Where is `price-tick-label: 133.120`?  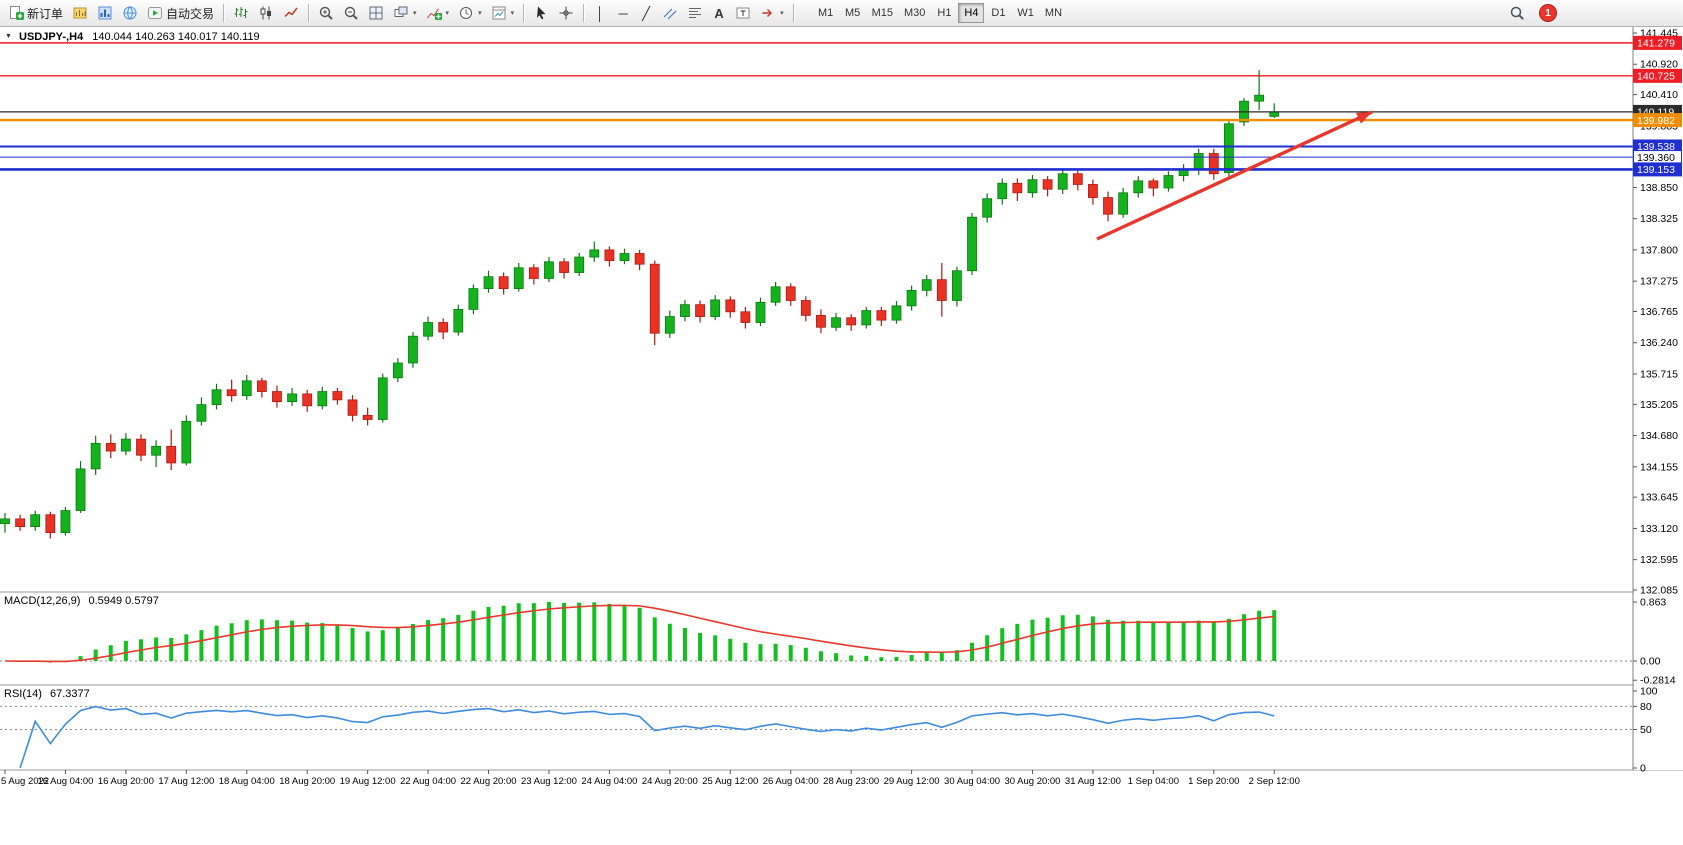 price-tick-label: 133.120 is located at coordinates (1659, 529).